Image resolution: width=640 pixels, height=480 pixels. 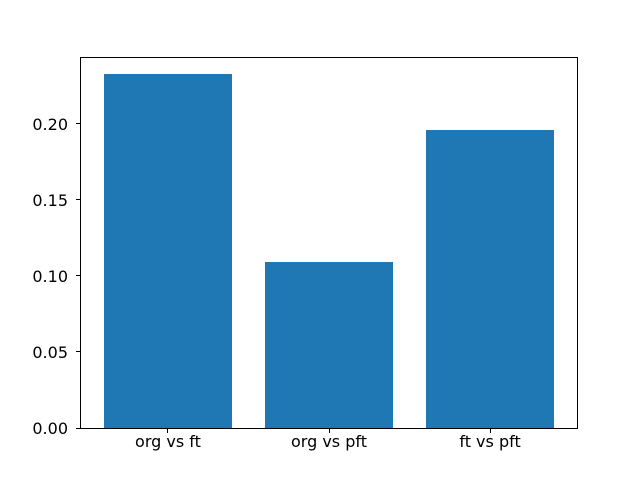 What do you see at coordinates (50, 352) in the screenshot?
I see `y-axis-tick-label: 0.05` at bounding box center [50, 352].